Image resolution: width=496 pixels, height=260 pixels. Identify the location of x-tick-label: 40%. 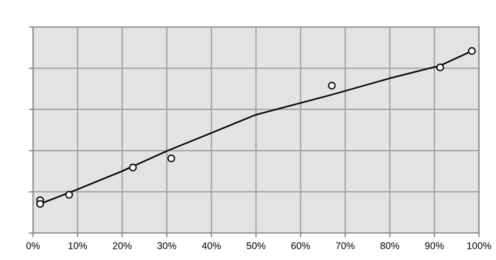
(211, 246).